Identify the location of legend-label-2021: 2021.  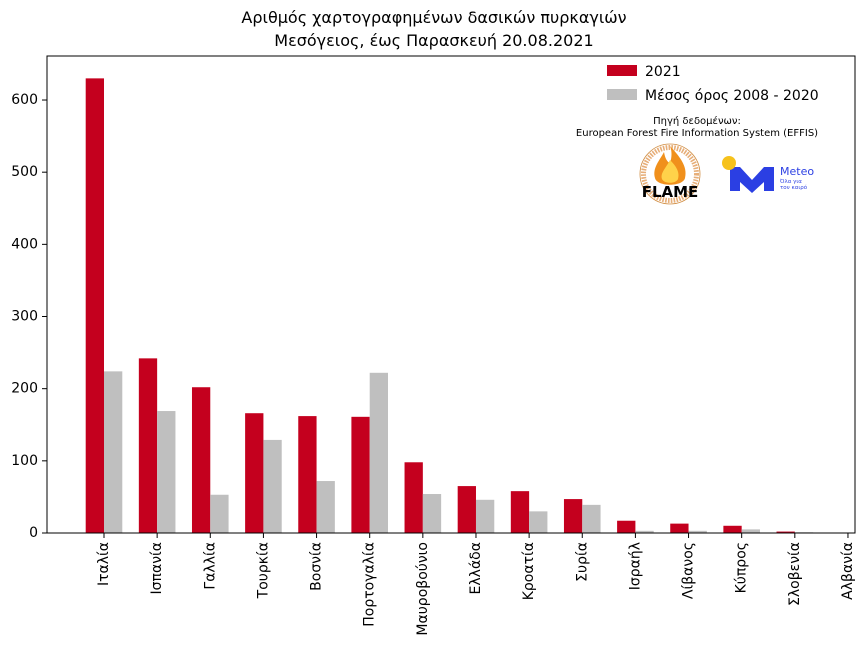
(663, 72).